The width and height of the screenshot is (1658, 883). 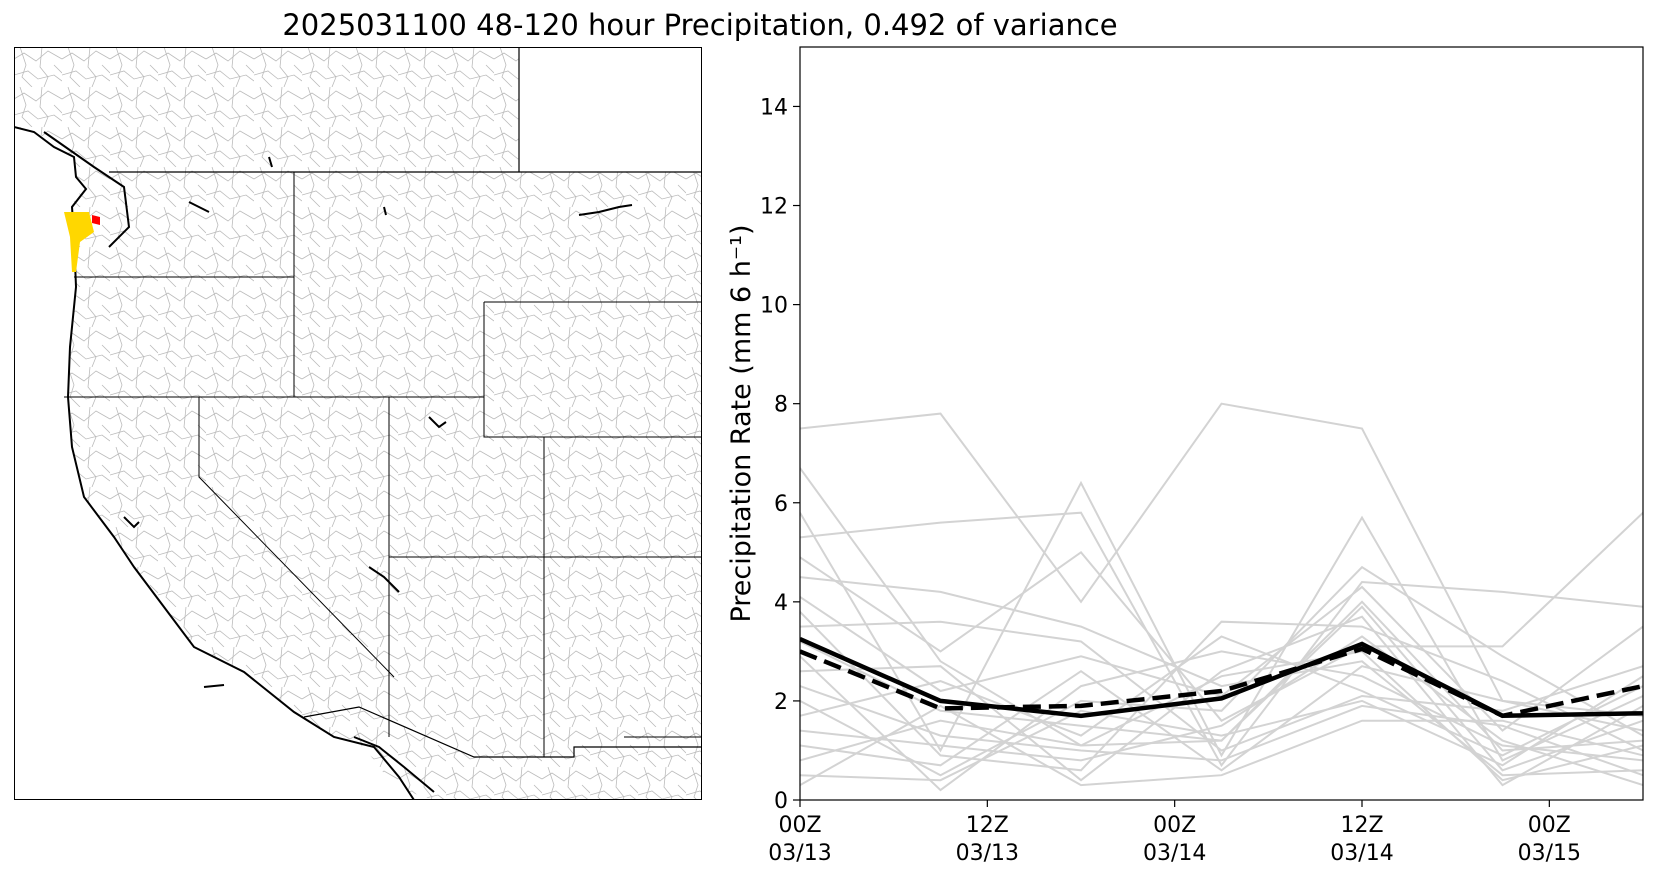 What do you see at coordinates (96, 220) in the screenshot?
I see `highlight-red` at bounding box center [96, 220].